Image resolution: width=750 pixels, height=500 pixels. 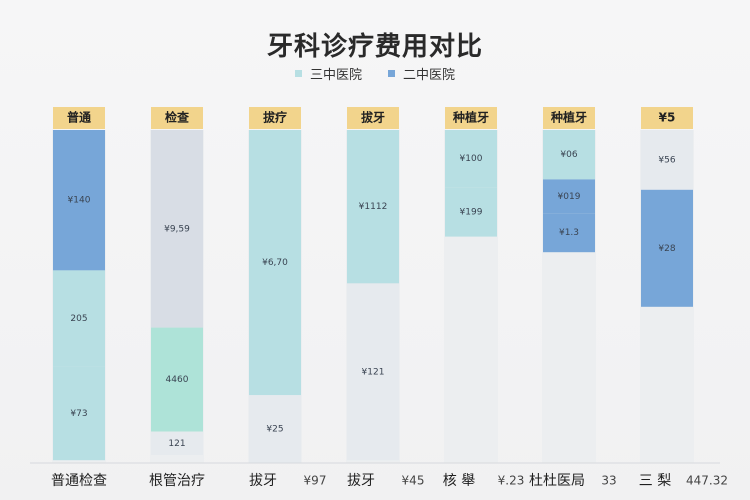 I want to click on data-label-6-1: ¥06, so click(x=568, y=155).